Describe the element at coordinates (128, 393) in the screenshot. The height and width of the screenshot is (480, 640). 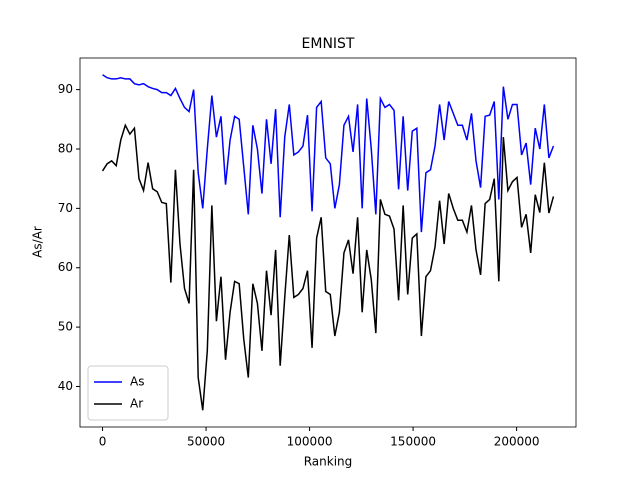
I see `legend-box` at that location.